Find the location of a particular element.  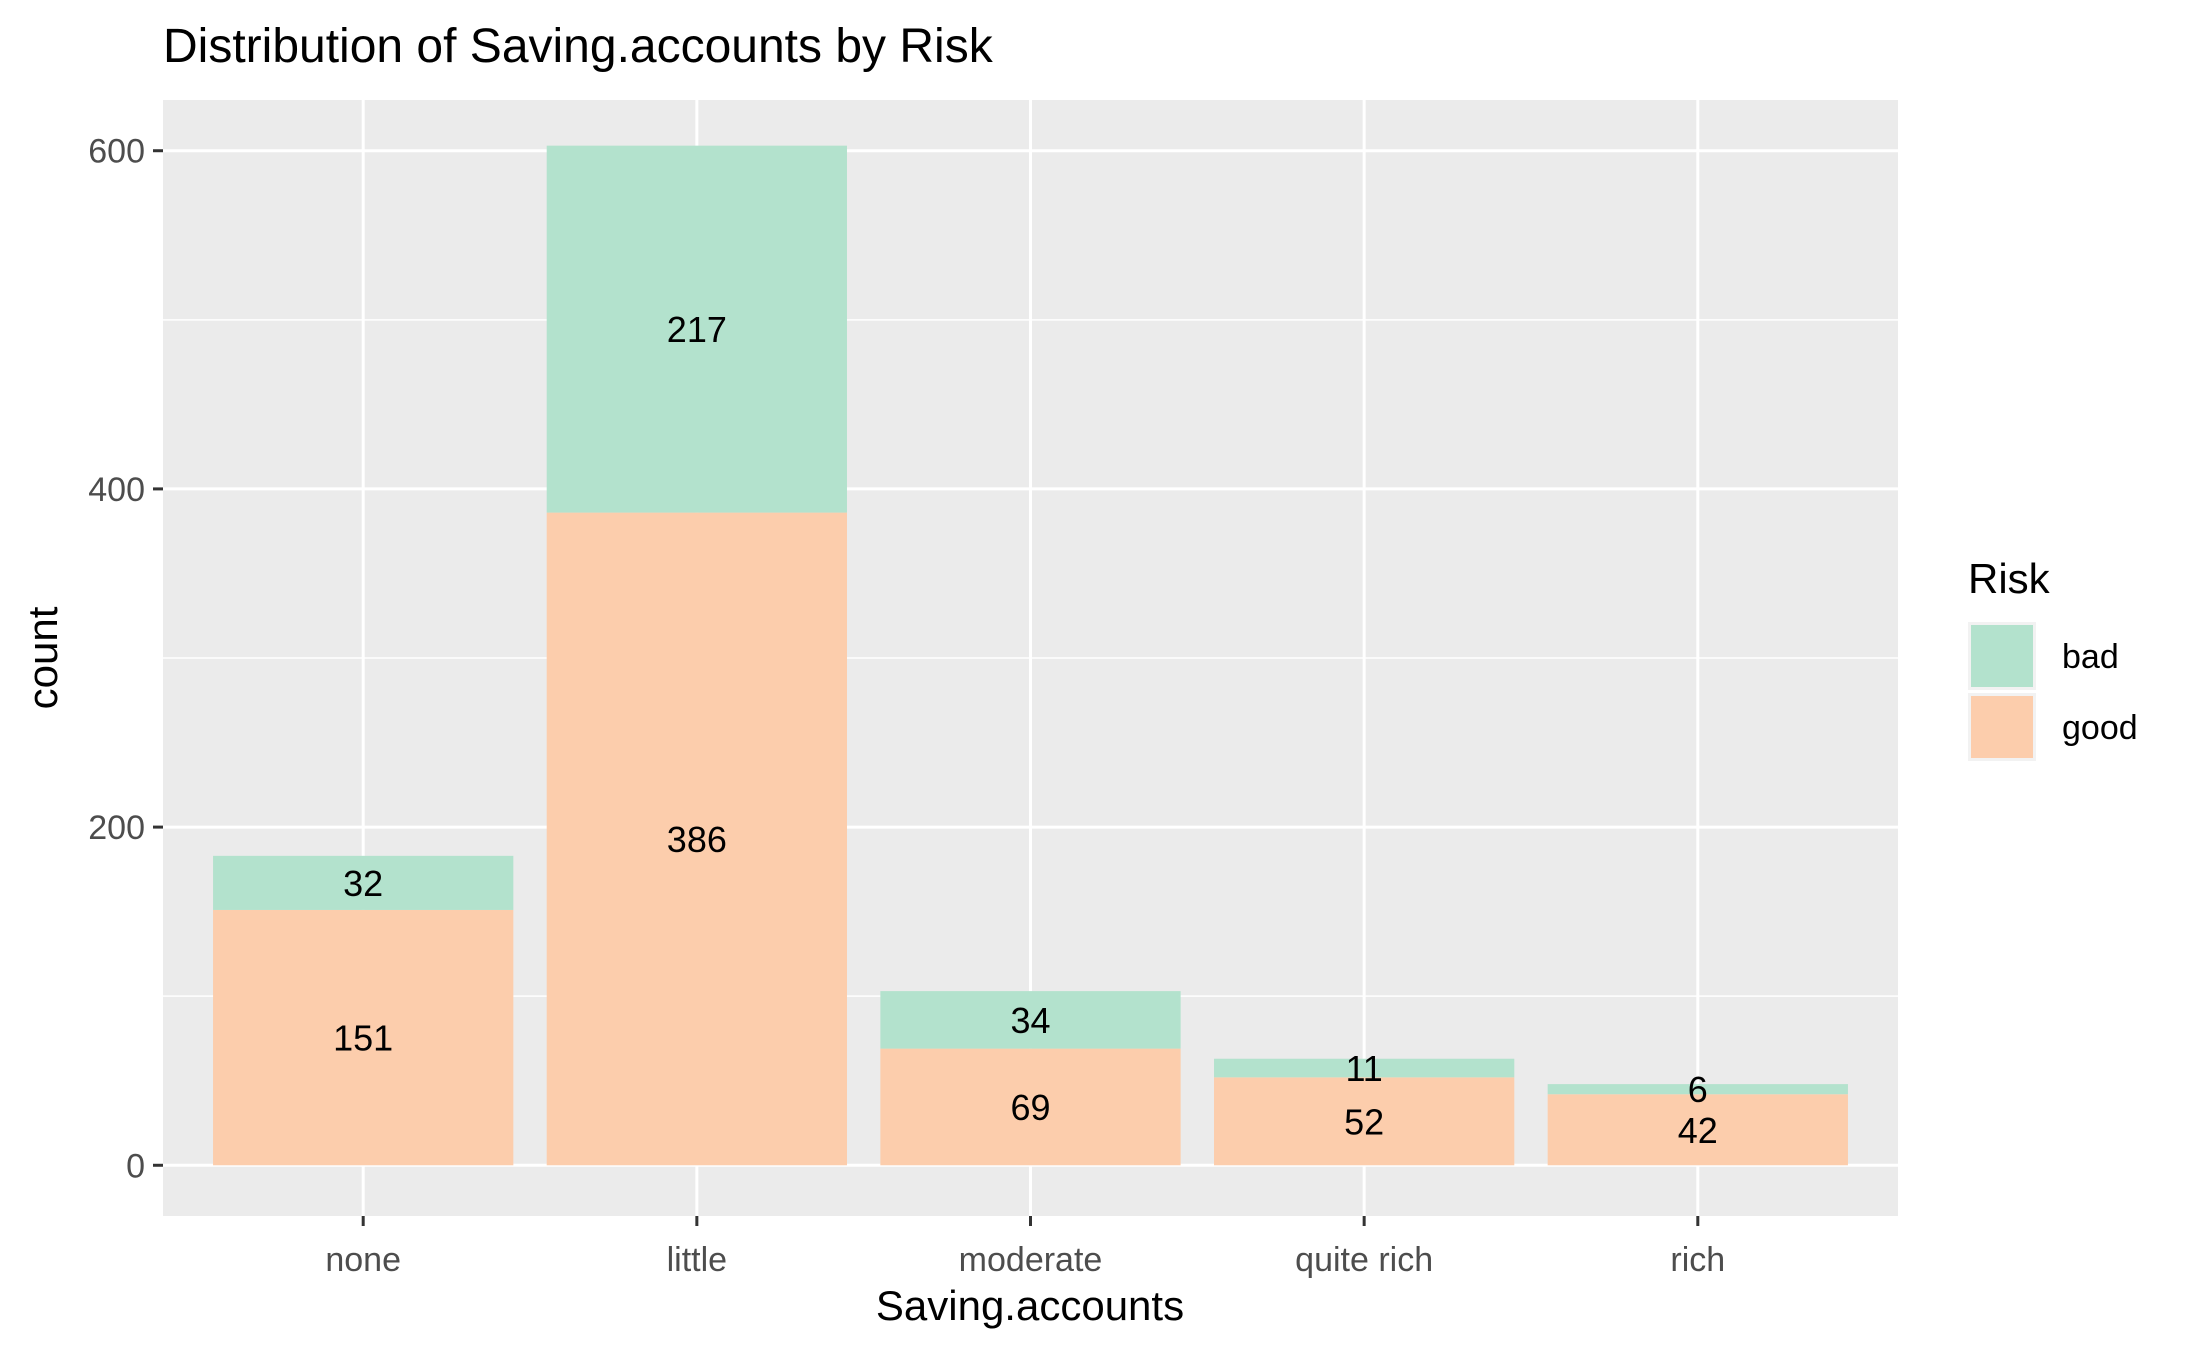

x-tick-label: little is located at coordinates (697, 1260).